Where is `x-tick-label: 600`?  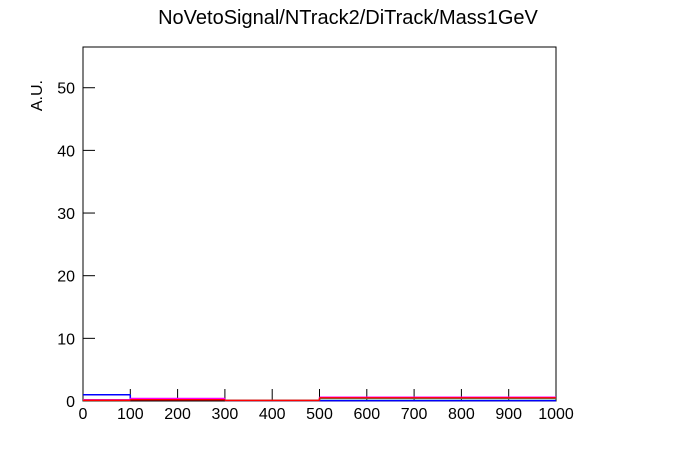
x-tick-label: 600 is located at coordinates (366, 414).